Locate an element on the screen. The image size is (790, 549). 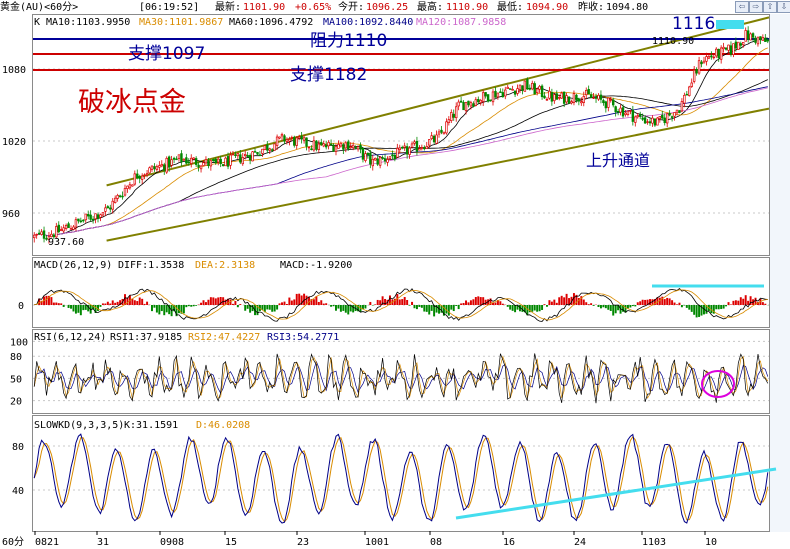
kd-d-value: D:46.0208 is located at coordinates (223, 425).